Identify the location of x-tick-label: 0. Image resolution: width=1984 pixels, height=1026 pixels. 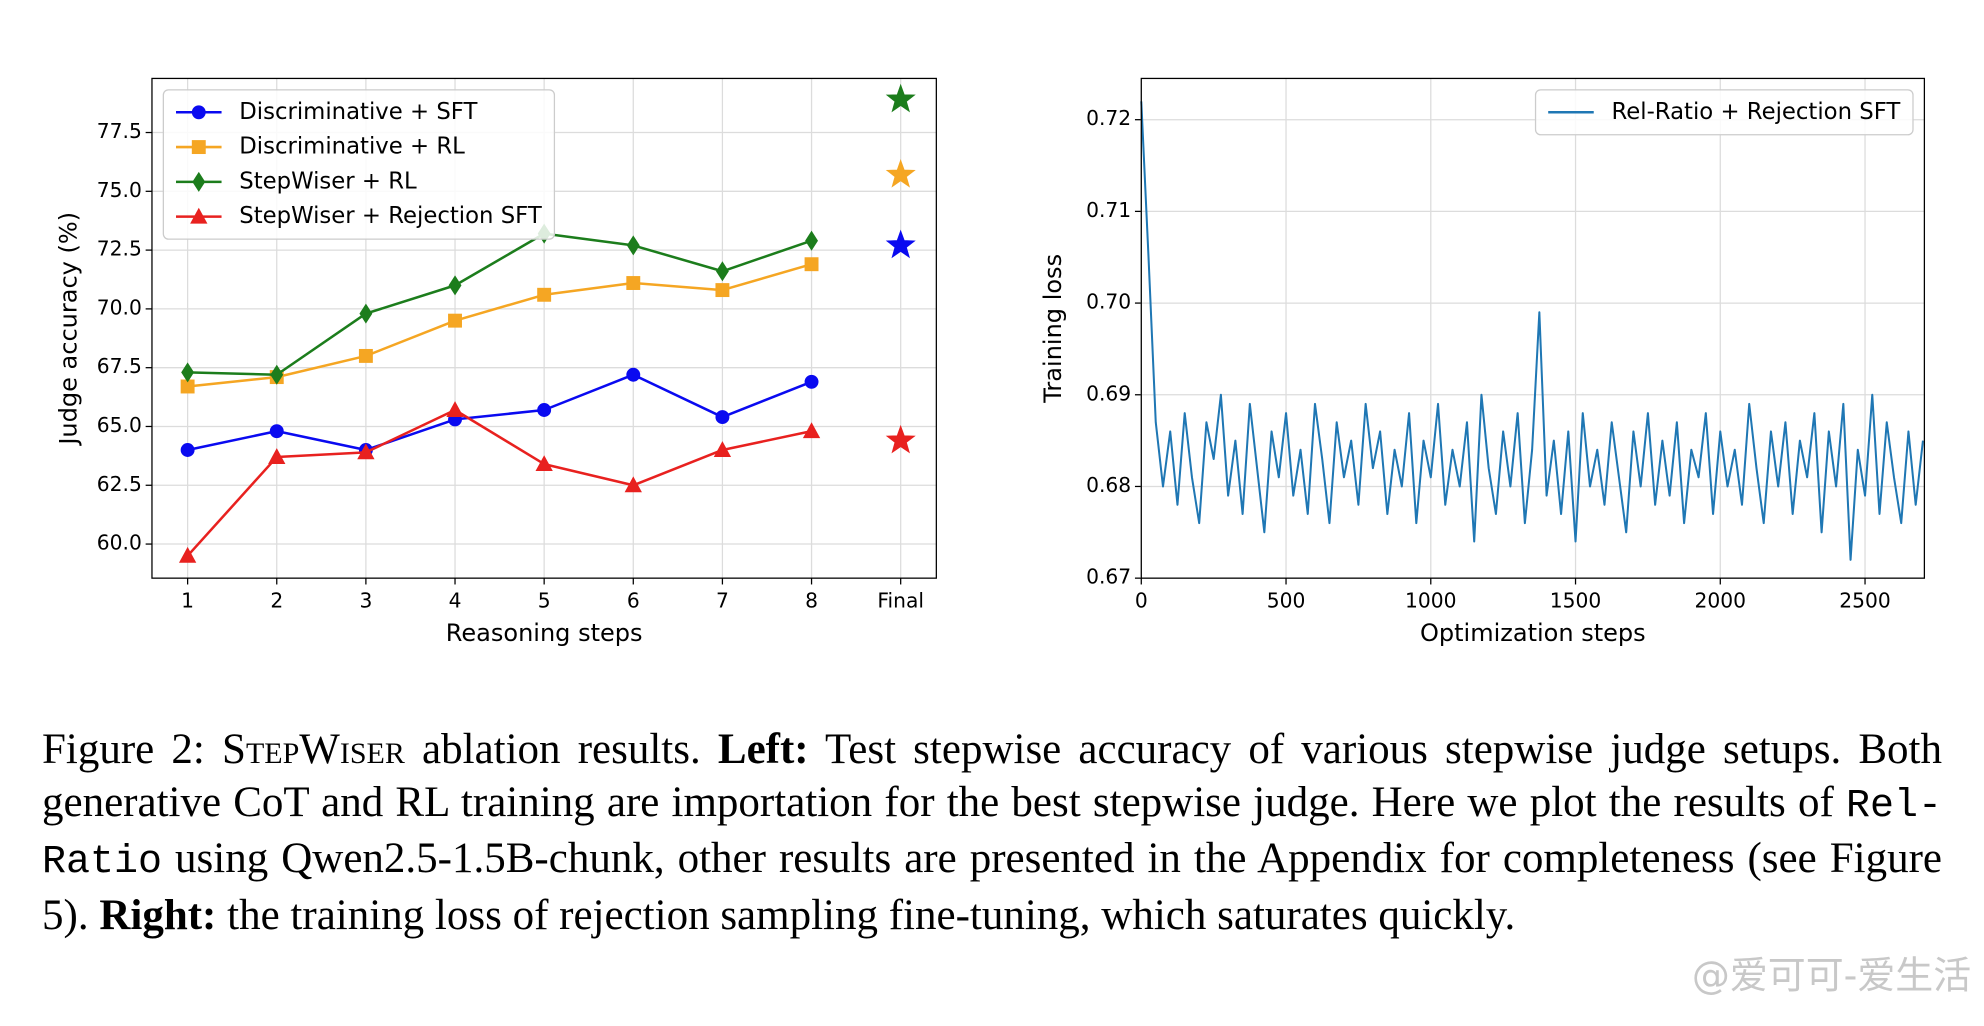
(1141, 601).